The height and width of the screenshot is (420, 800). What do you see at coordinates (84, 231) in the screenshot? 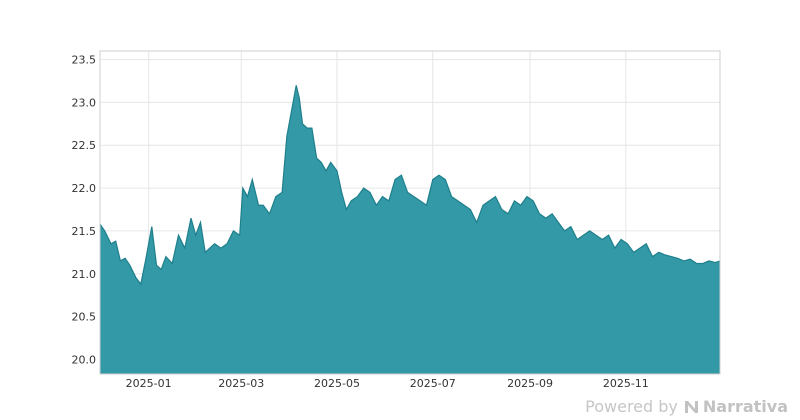
I see `y-tick-label: 21.5` at bounding box center [84, 231].